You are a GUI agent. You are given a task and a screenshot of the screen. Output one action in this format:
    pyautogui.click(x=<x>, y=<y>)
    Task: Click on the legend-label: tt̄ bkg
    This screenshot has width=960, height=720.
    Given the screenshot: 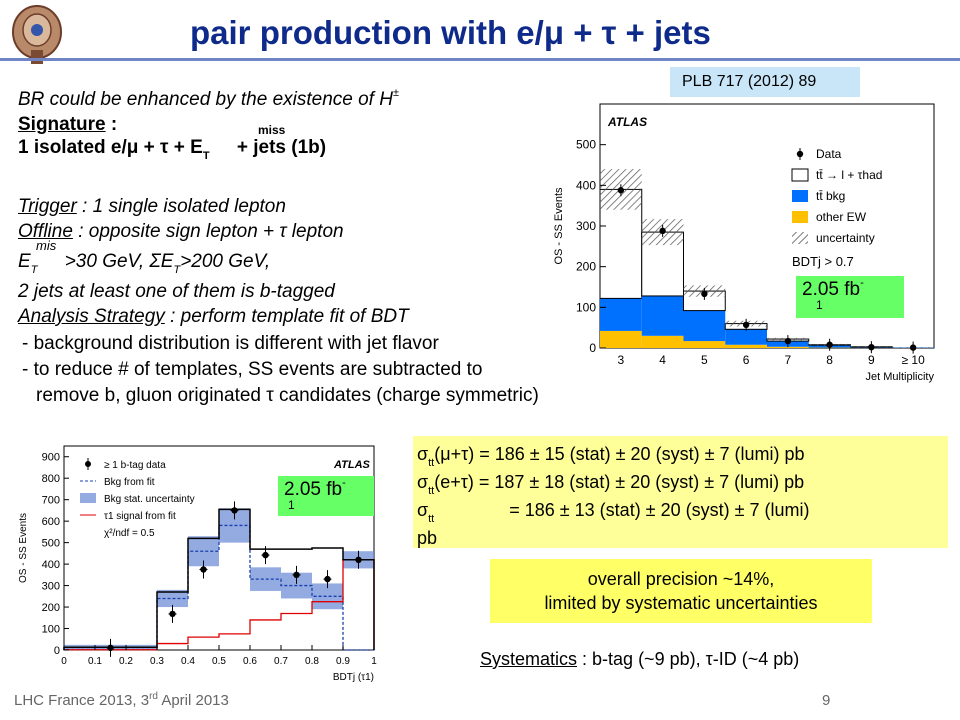 What is the action you would take?
    pyautogui.click(x=830, y=196)
    